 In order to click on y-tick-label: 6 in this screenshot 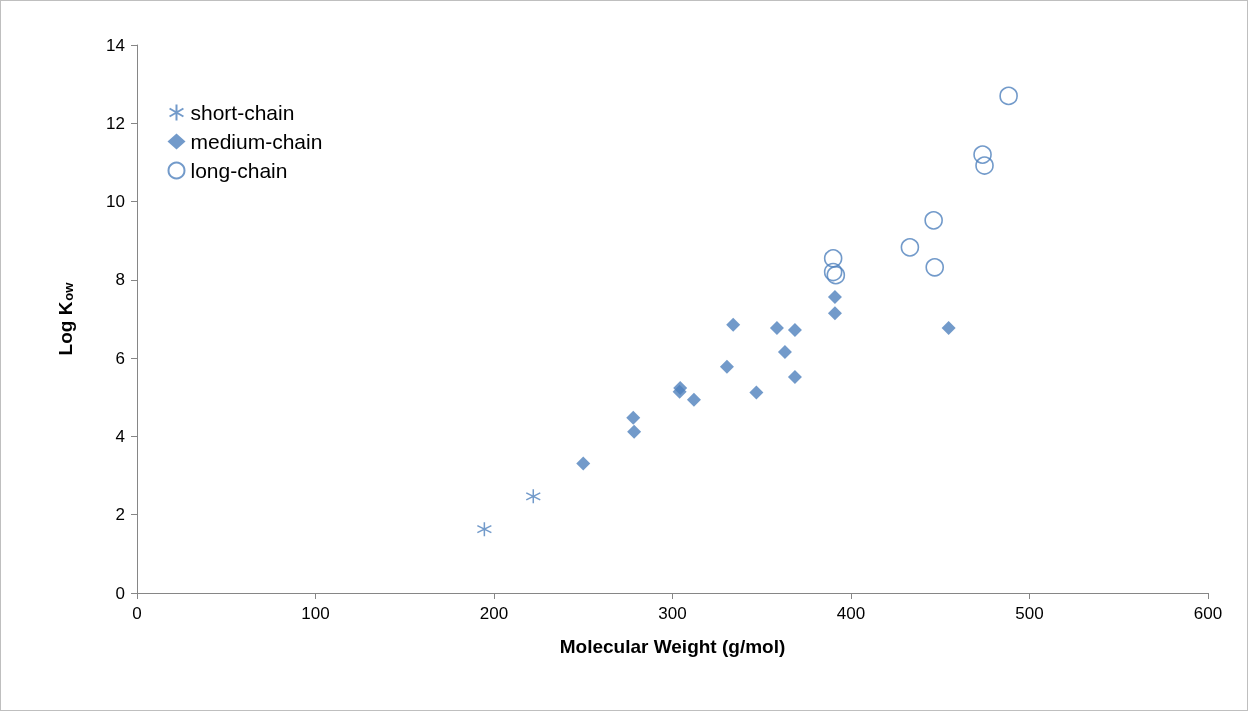, I will do `click(120, 358)`.